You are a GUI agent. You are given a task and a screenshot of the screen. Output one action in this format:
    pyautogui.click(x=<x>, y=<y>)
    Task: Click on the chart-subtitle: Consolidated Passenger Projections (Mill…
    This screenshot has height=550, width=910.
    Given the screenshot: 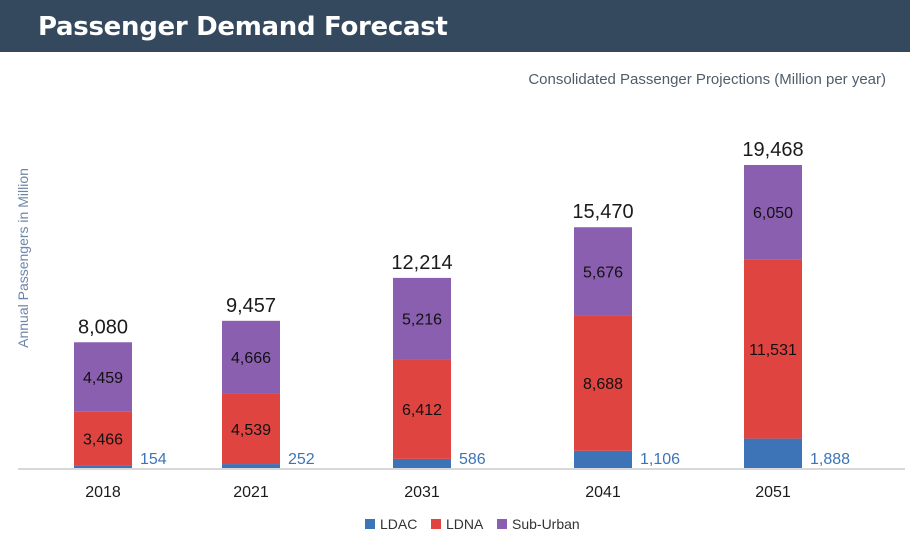 What is the action you would take?
    pyautogui.click(x=707, y=79)
    